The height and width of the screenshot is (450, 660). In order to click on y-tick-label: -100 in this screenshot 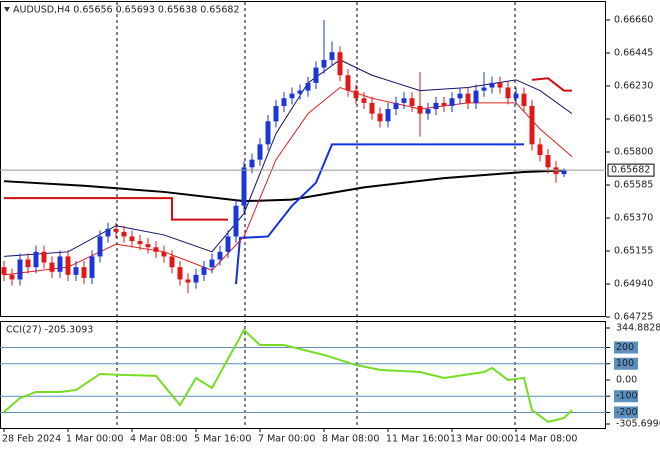, I will do `click(627, 396)`.